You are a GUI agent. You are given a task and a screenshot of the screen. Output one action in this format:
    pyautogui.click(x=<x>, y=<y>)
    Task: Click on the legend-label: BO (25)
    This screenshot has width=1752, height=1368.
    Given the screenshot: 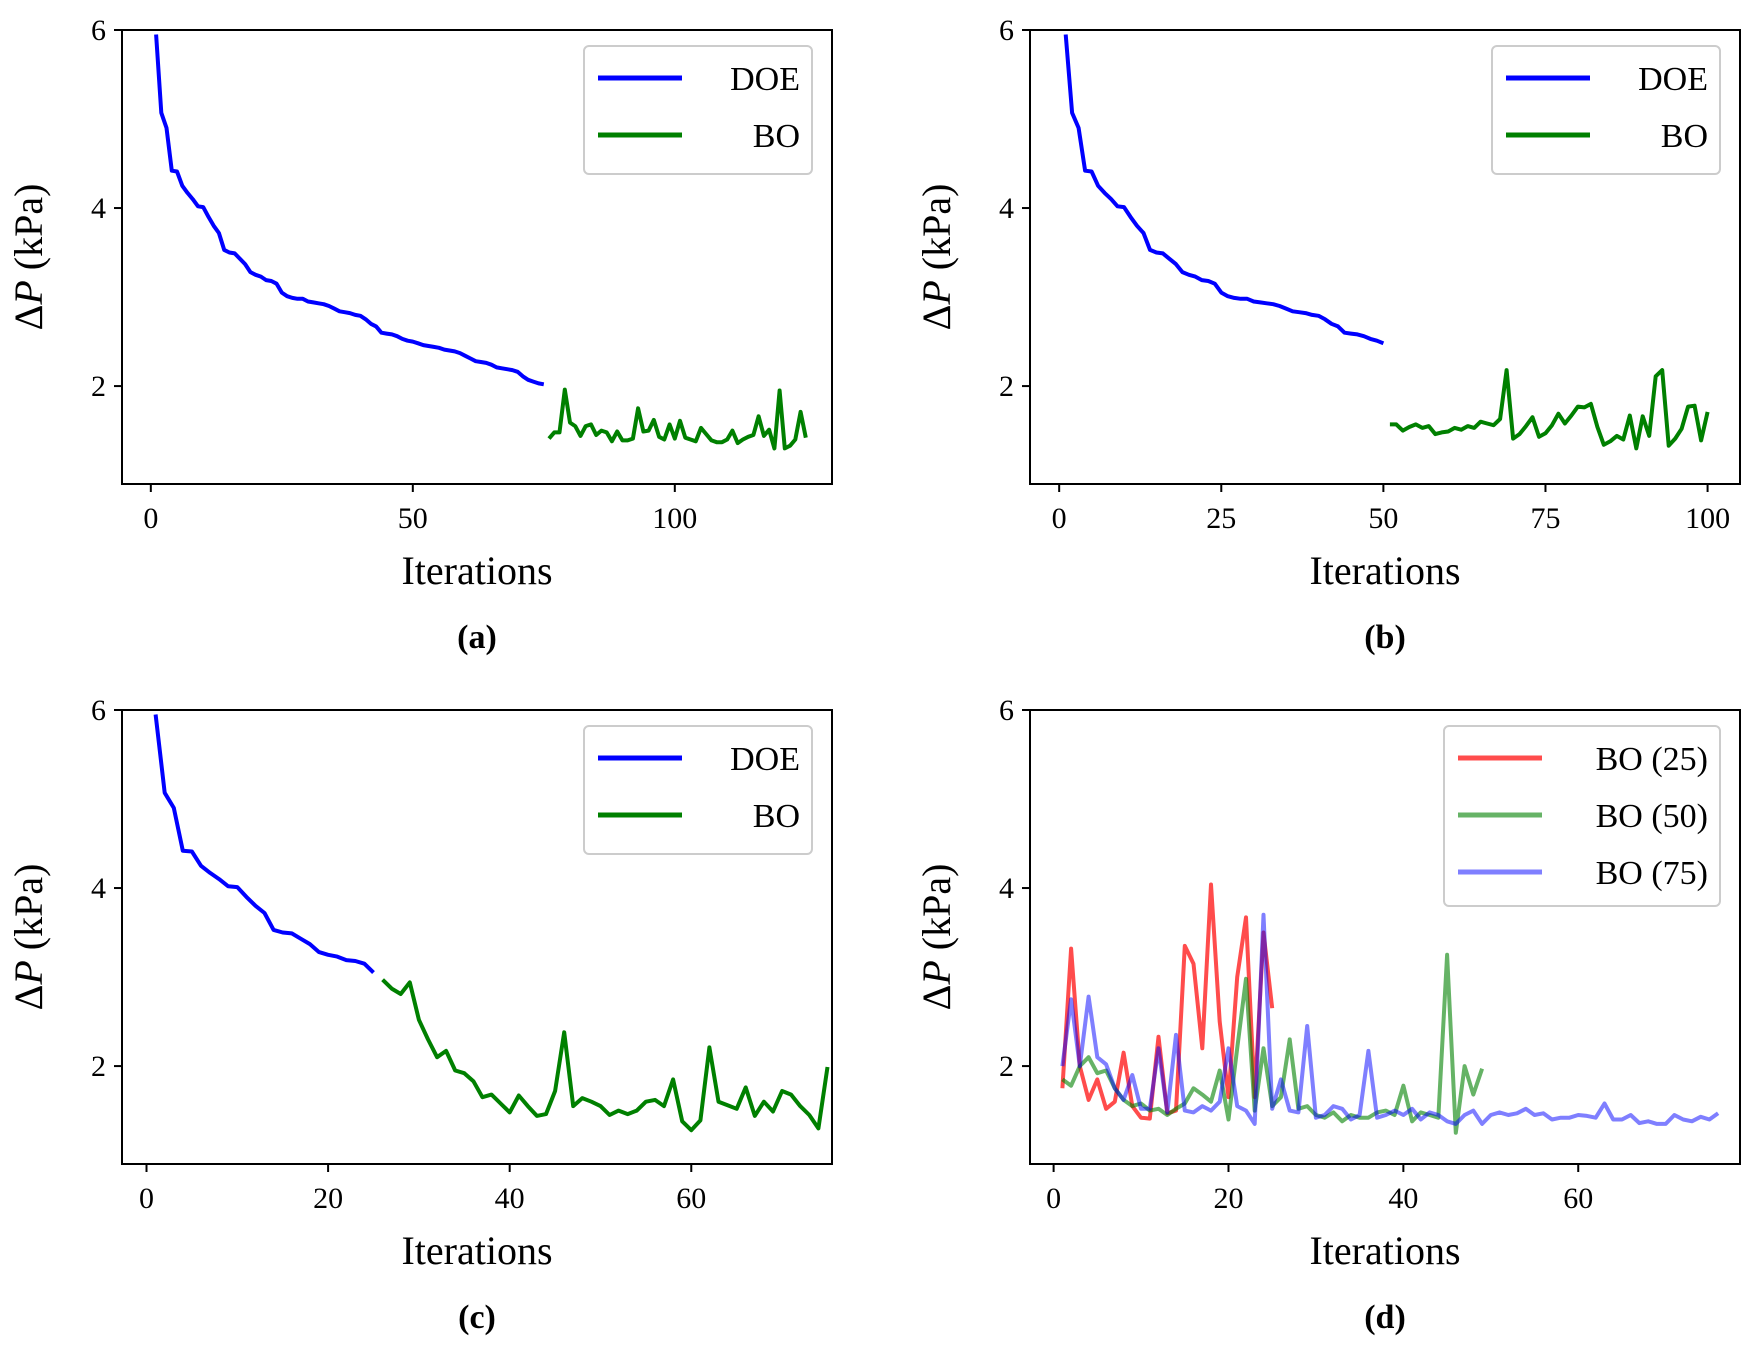 What is the action you would take?
    pyautogui.click(x=1652, y=759)
    